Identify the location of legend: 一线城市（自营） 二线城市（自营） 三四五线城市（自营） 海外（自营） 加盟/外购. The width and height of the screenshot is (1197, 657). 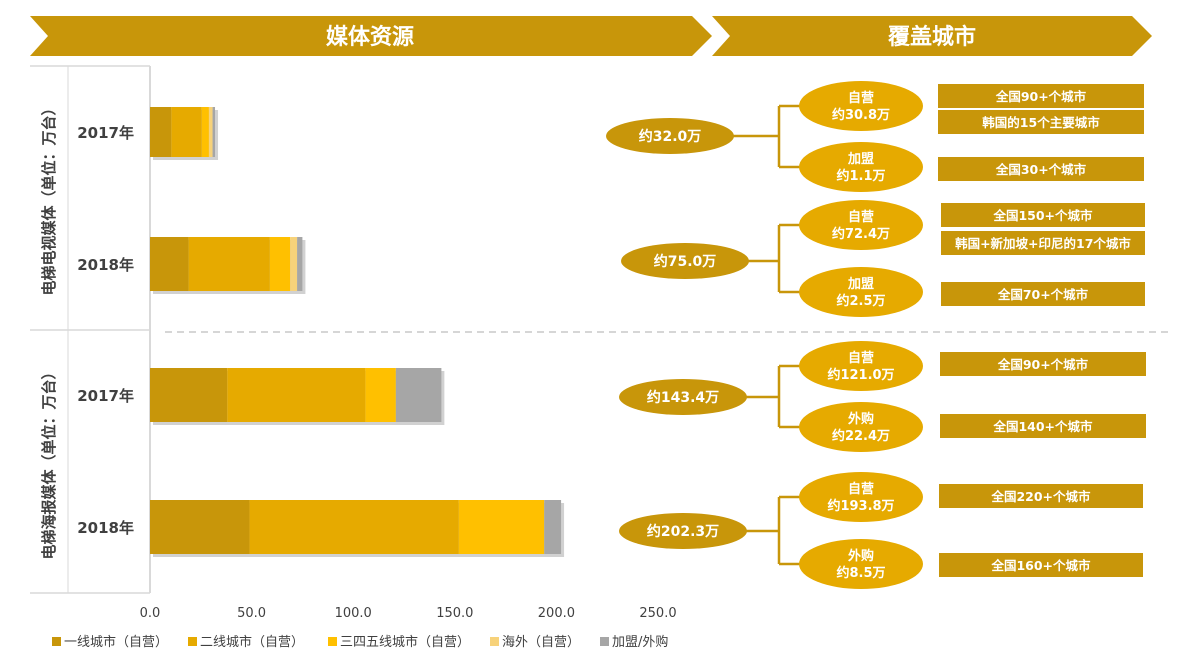
(360, 642).